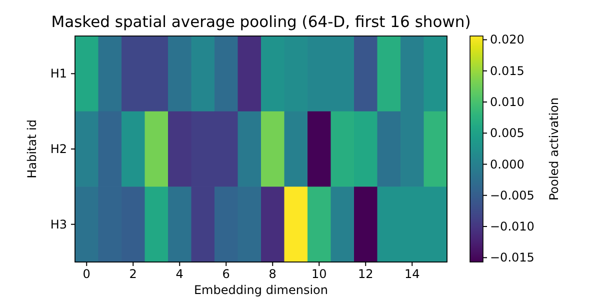 Image resolution: width=600 pixels, height=300 pixels. Describe the element at coordinates (507, 71) in the screenshot. I see `color-bar-label: 0.015` at that location.